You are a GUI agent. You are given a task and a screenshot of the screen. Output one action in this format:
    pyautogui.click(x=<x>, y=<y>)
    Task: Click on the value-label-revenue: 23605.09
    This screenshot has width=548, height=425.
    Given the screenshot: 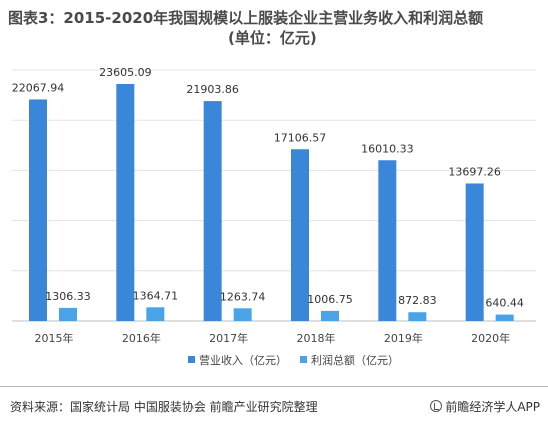 What is the action you would take?
    pyautogui.click(x=125, y=72)
    